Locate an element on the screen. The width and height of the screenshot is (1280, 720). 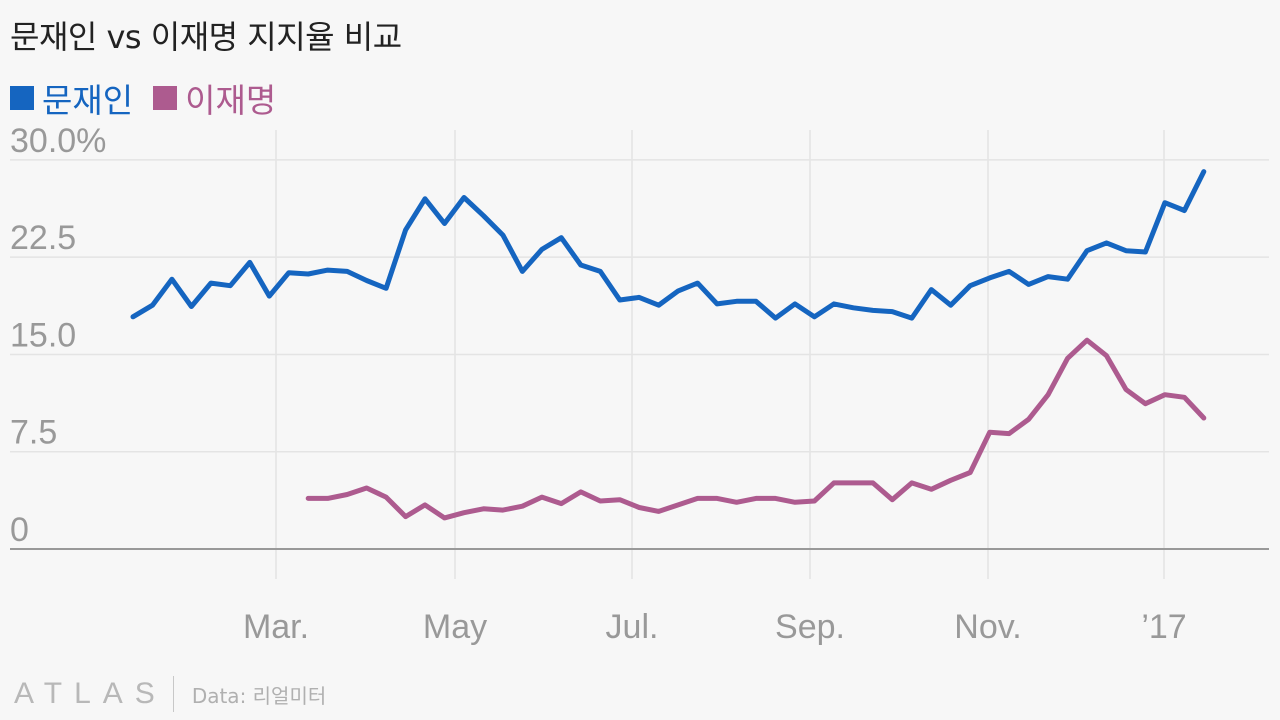
y-tick-label: 7.5 is located at coordinates (33, 433).